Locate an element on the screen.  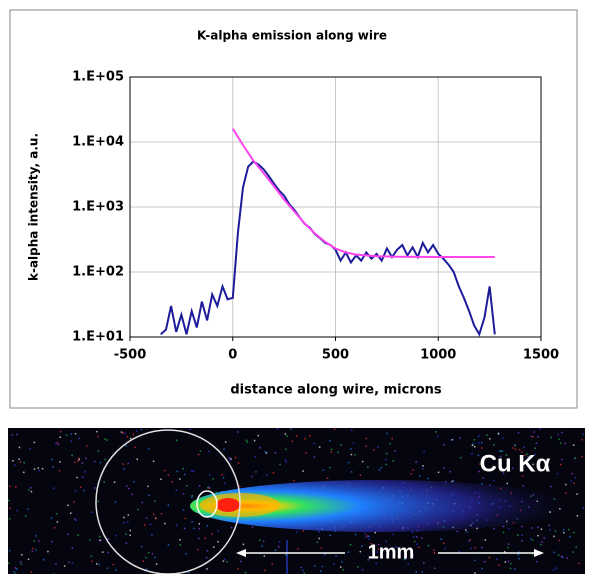
data-line is located at coordinates (363, 193).